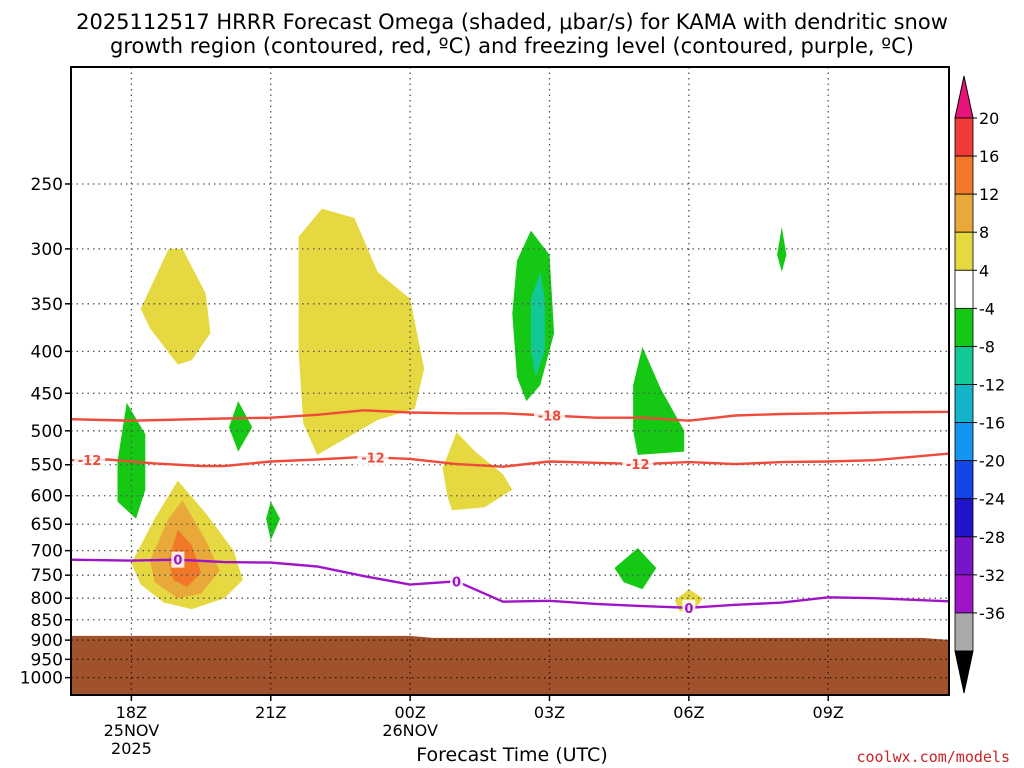  I want to click on colorbar-label-11: -28, so click(992, 537).